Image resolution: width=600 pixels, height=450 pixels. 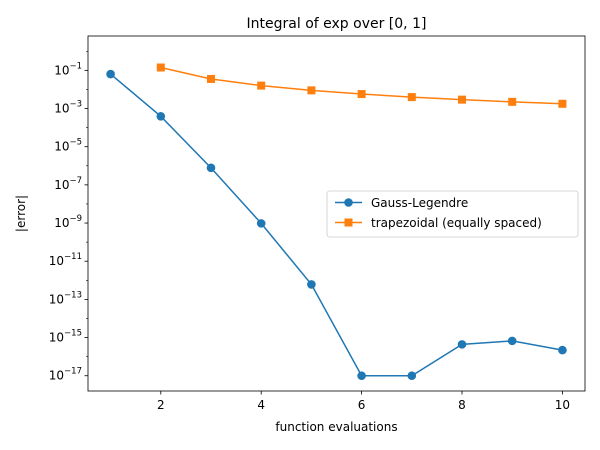 I want to click on legend-label: trapezoidal (equally spaced), so click(x=456, y=223).